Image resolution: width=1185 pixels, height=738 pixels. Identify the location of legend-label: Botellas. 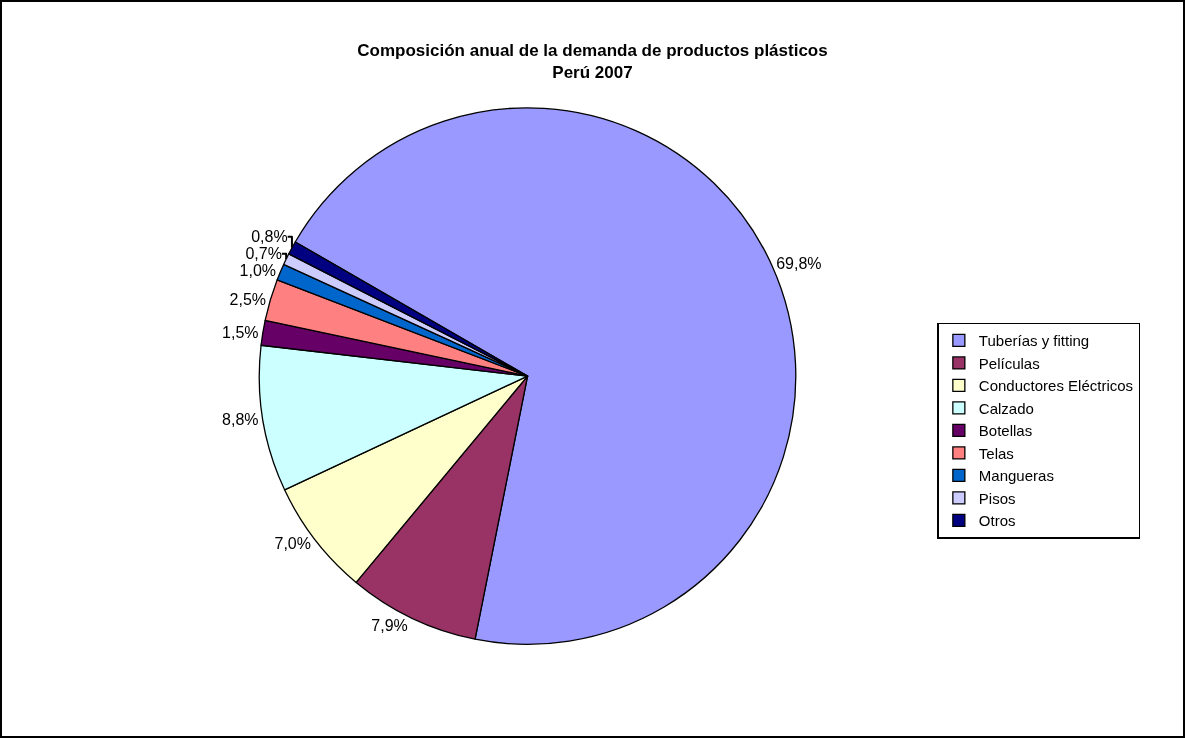
(1005, 431).